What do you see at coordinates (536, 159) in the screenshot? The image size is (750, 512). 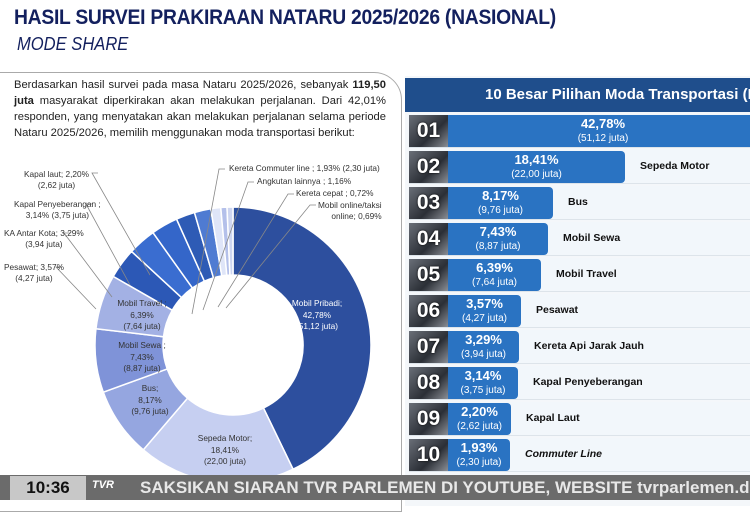 I see `bar-percent: 18,41%` at bounding box center [536, 159].